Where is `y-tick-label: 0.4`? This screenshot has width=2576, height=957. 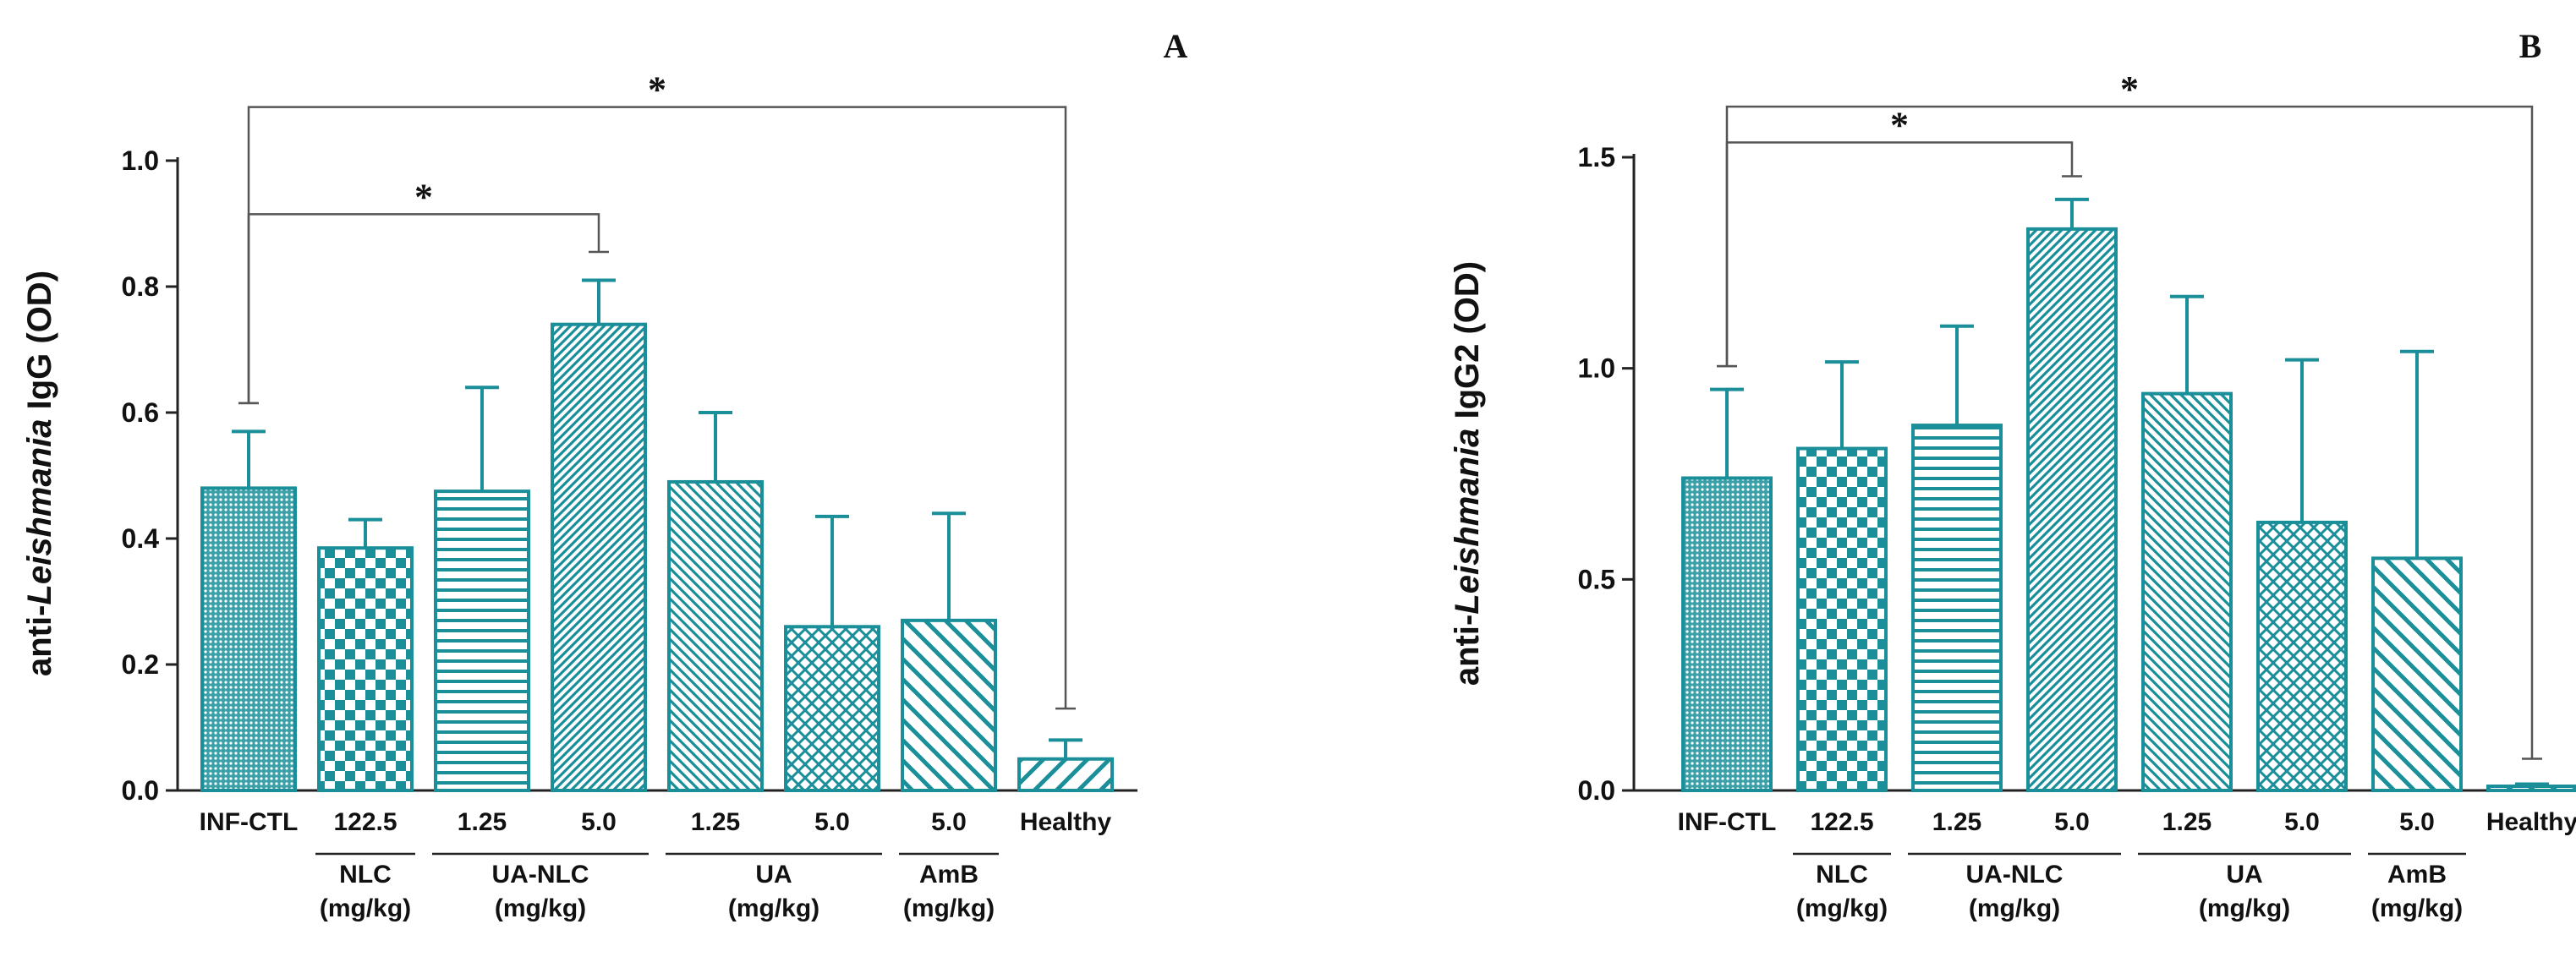 y-tick-label: 0.4 is located at coordinates (141, 538).